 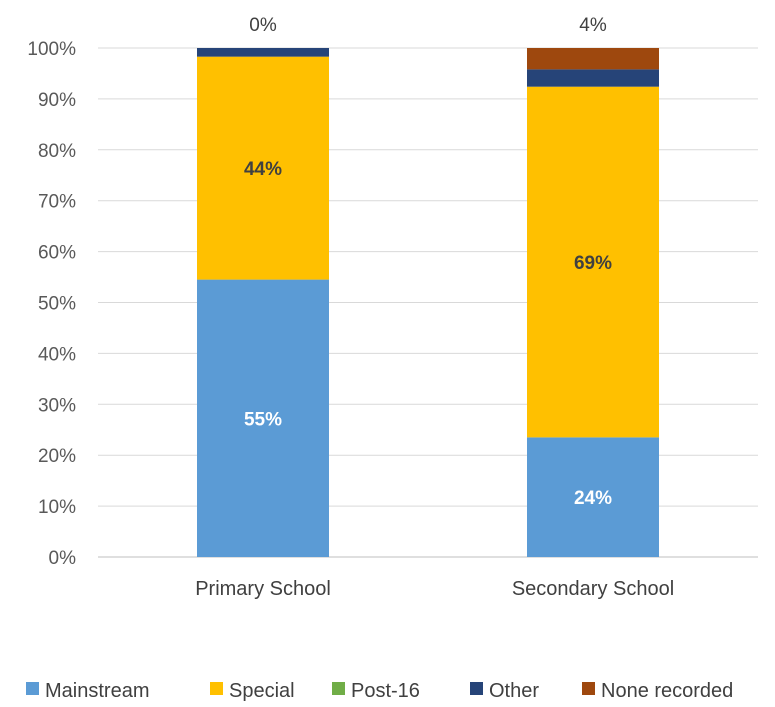 I want to click on y-tick-label: 10%, so click(x=57, y=507).